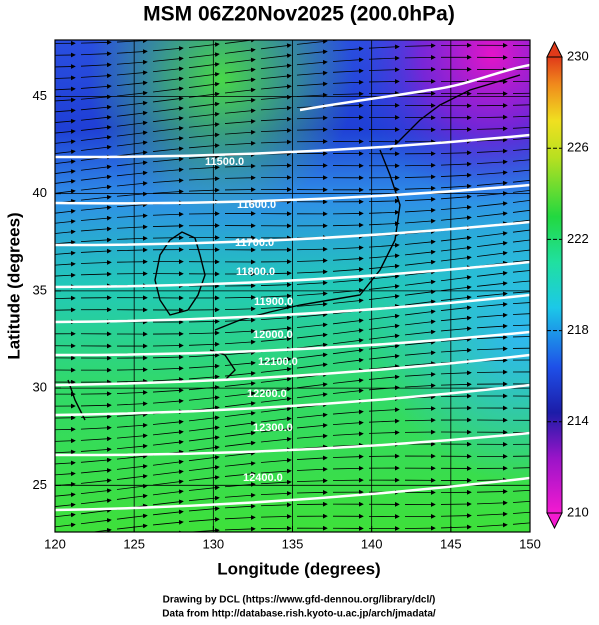 The width and height of the screenshot is (599, 625). What do you see at coordinates (40, 484) in the screenshot?
I see `y-tick-label: 25` at bounding box center [40, 484].